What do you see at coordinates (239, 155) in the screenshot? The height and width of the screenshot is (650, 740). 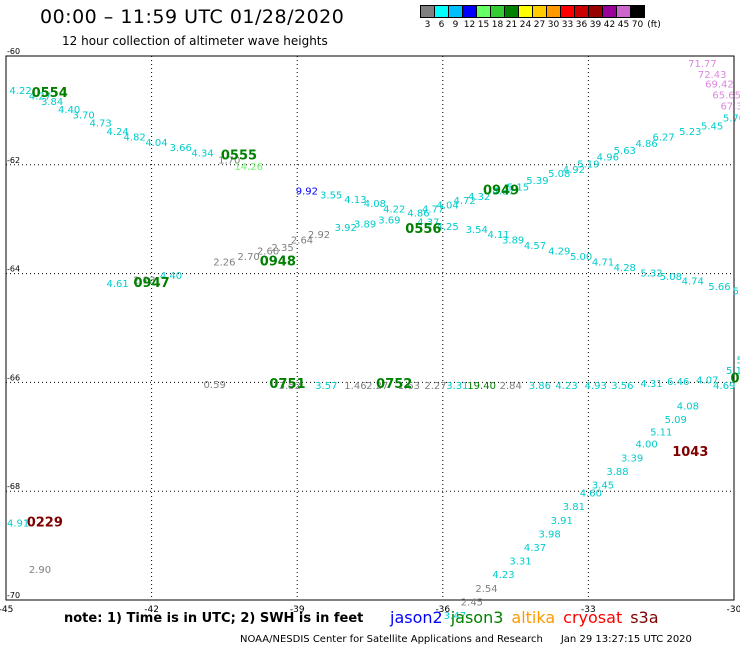 I see `pass-time-label: 0555` at bounding box center [239, 155].